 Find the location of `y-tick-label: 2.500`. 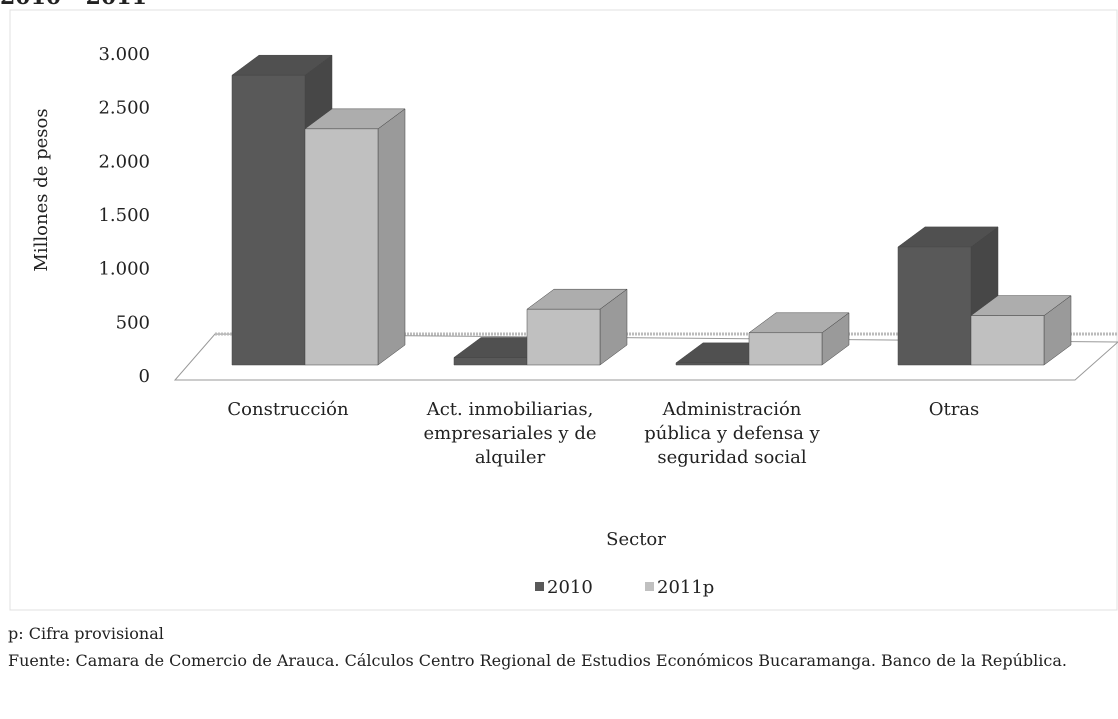

y-tick-label: 2.500 is located at coordinates (124, 108).